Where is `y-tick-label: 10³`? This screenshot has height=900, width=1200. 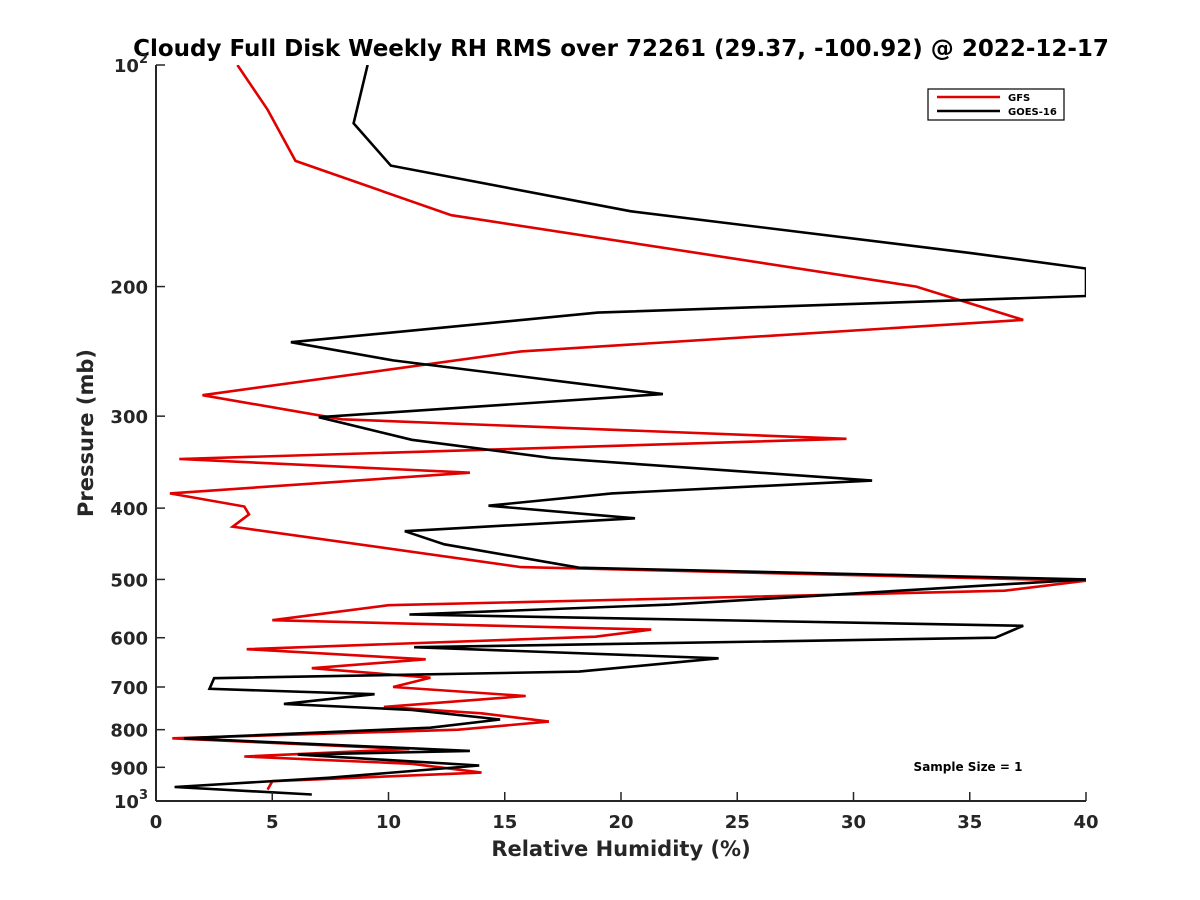 y-tick-label: 10³ is located at coordinates (131, 800).